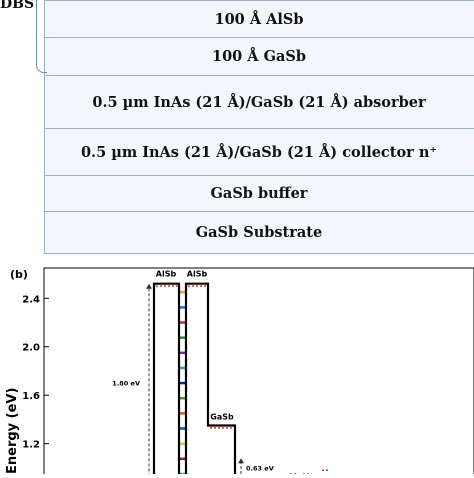 This screenshot has height=478, width=474. What do you see at coordinates (166, 274) in the screenshot?
I see `alsb-left-label: AlSb` at bounding box center [166, 274].